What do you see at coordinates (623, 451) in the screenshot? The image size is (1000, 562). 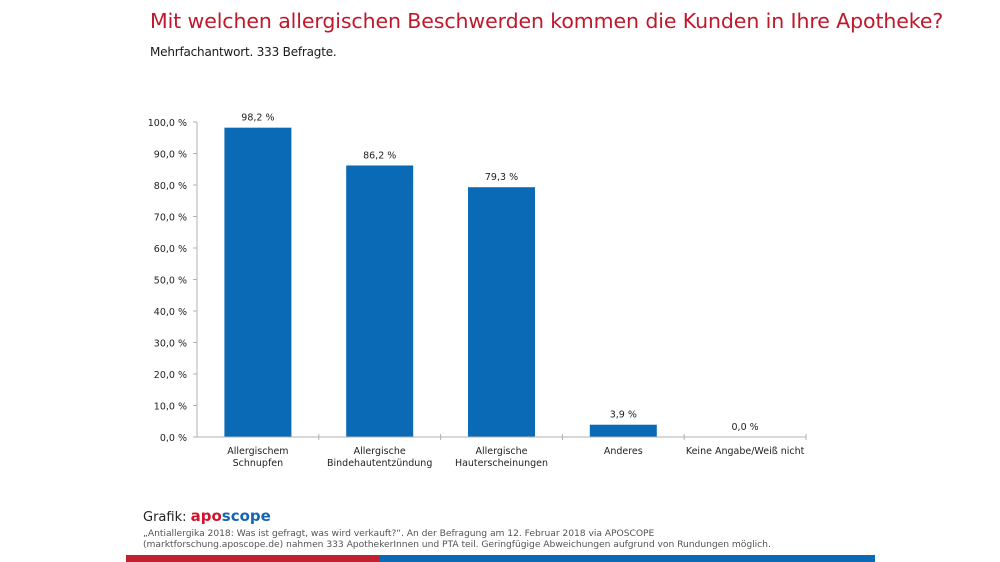 I see `x-tick-label: Anderes` at bounding box center [623, 451].